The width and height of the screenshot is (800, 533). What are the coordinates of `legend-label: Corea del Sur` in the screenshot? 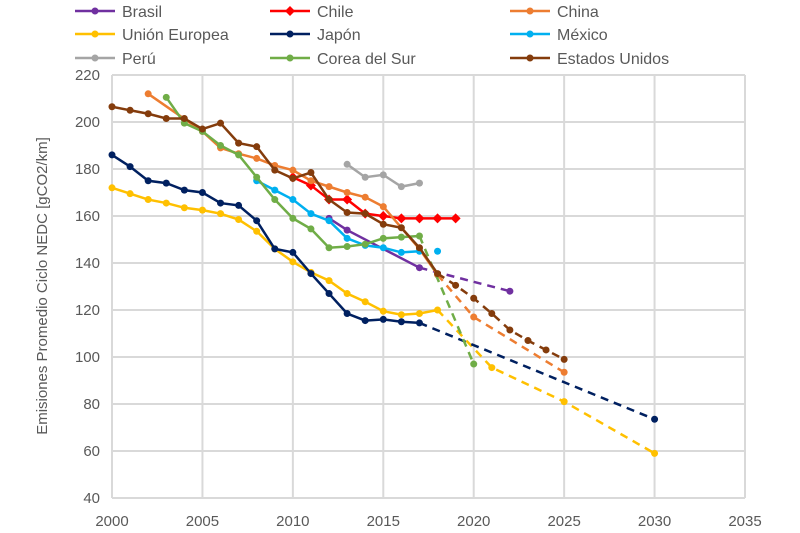 It's located at (366, 59).